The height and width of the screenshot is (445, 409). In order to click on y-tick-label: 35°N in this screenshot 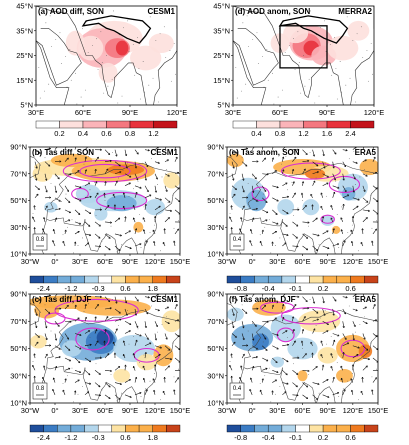, I will do `click(221, 30)`.